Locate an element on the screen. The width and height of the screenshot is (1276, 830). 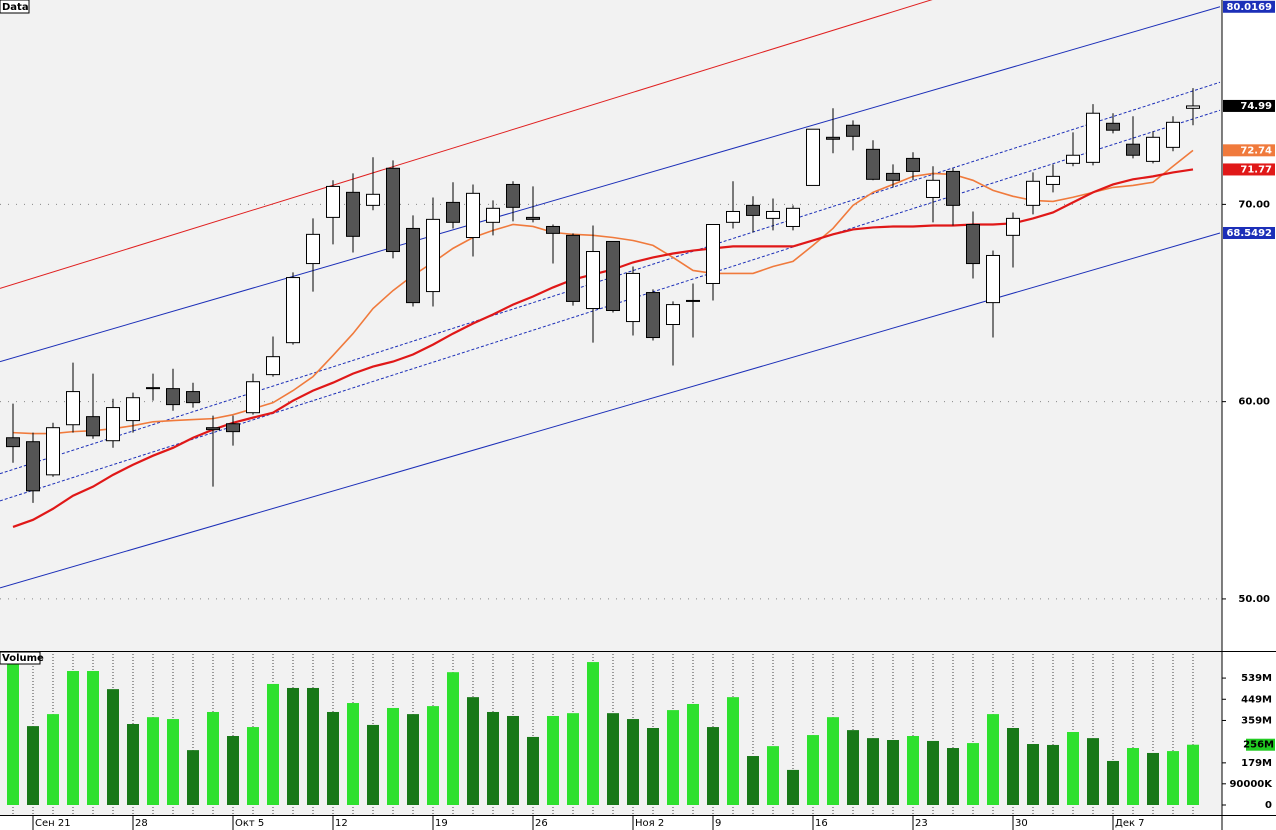
y-tick-label: 179M is located at coordinates (1256, 763).